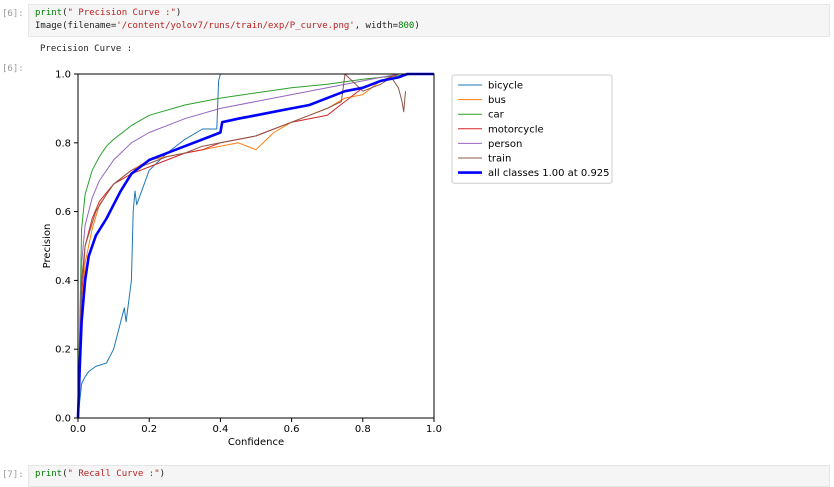  Describe the element at coordinates (86, 49) in the screenshot. I see `output-text: Precision Curve :` at that location.